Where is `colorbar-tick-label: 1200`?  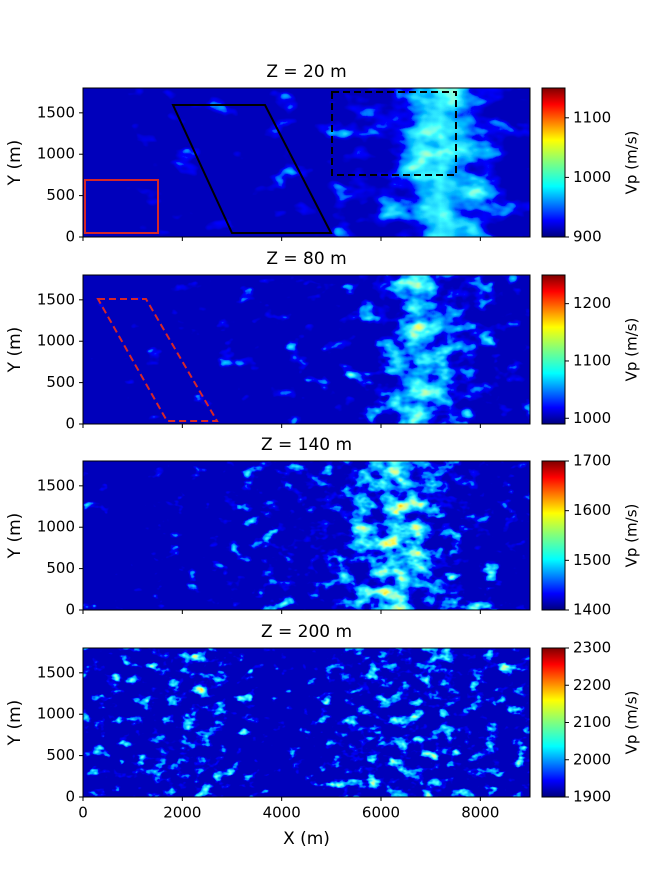 colorbar-tick-label: 1200 is located at coordinates (592, 303).